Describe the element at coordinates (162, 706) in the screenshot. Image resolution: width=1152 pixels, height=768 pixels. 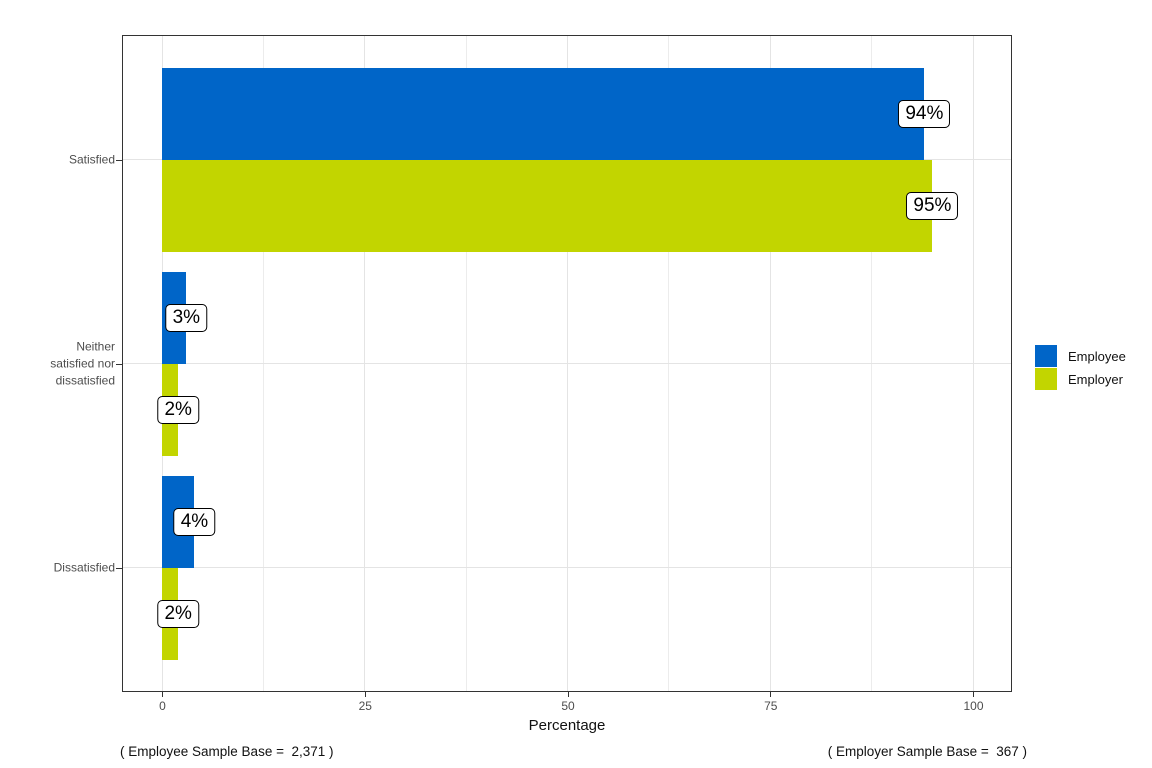
I see `x-tick-label-0: 0` at that location.